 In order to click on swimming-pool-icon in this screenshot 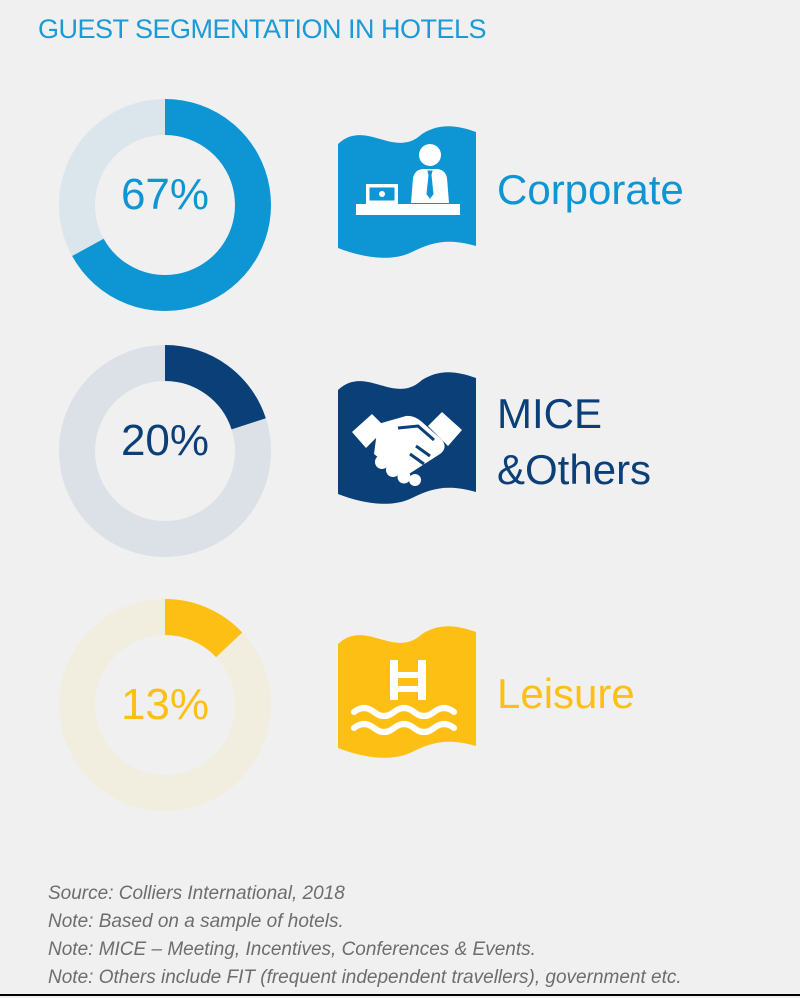, I will do `click(407, 692)`.